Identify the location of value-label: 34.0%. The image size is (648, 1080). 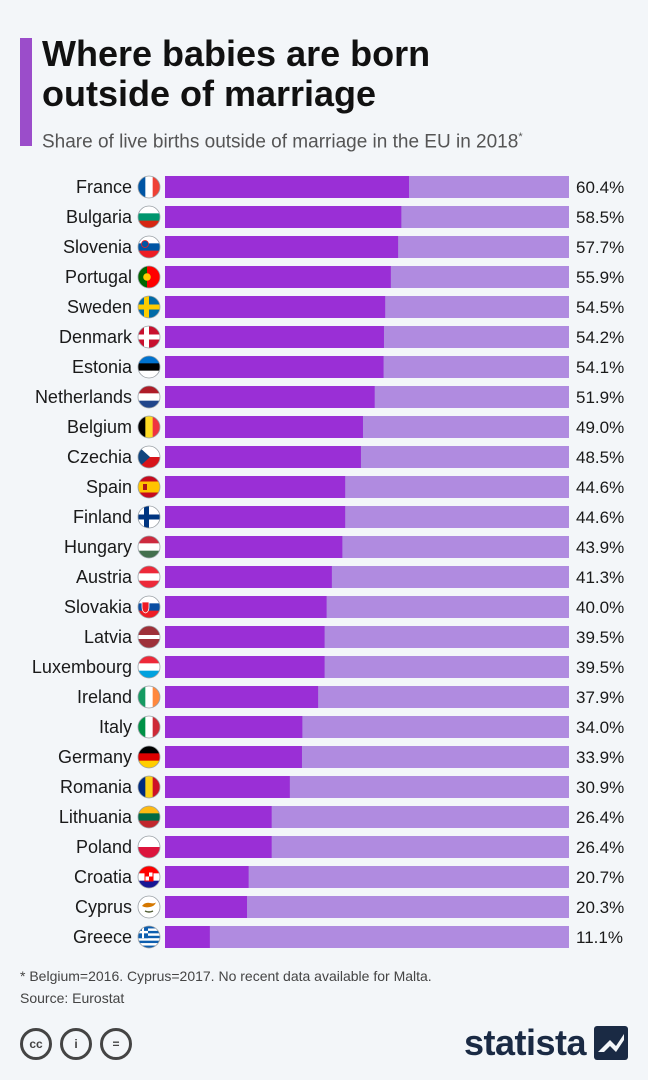
(600, 727).